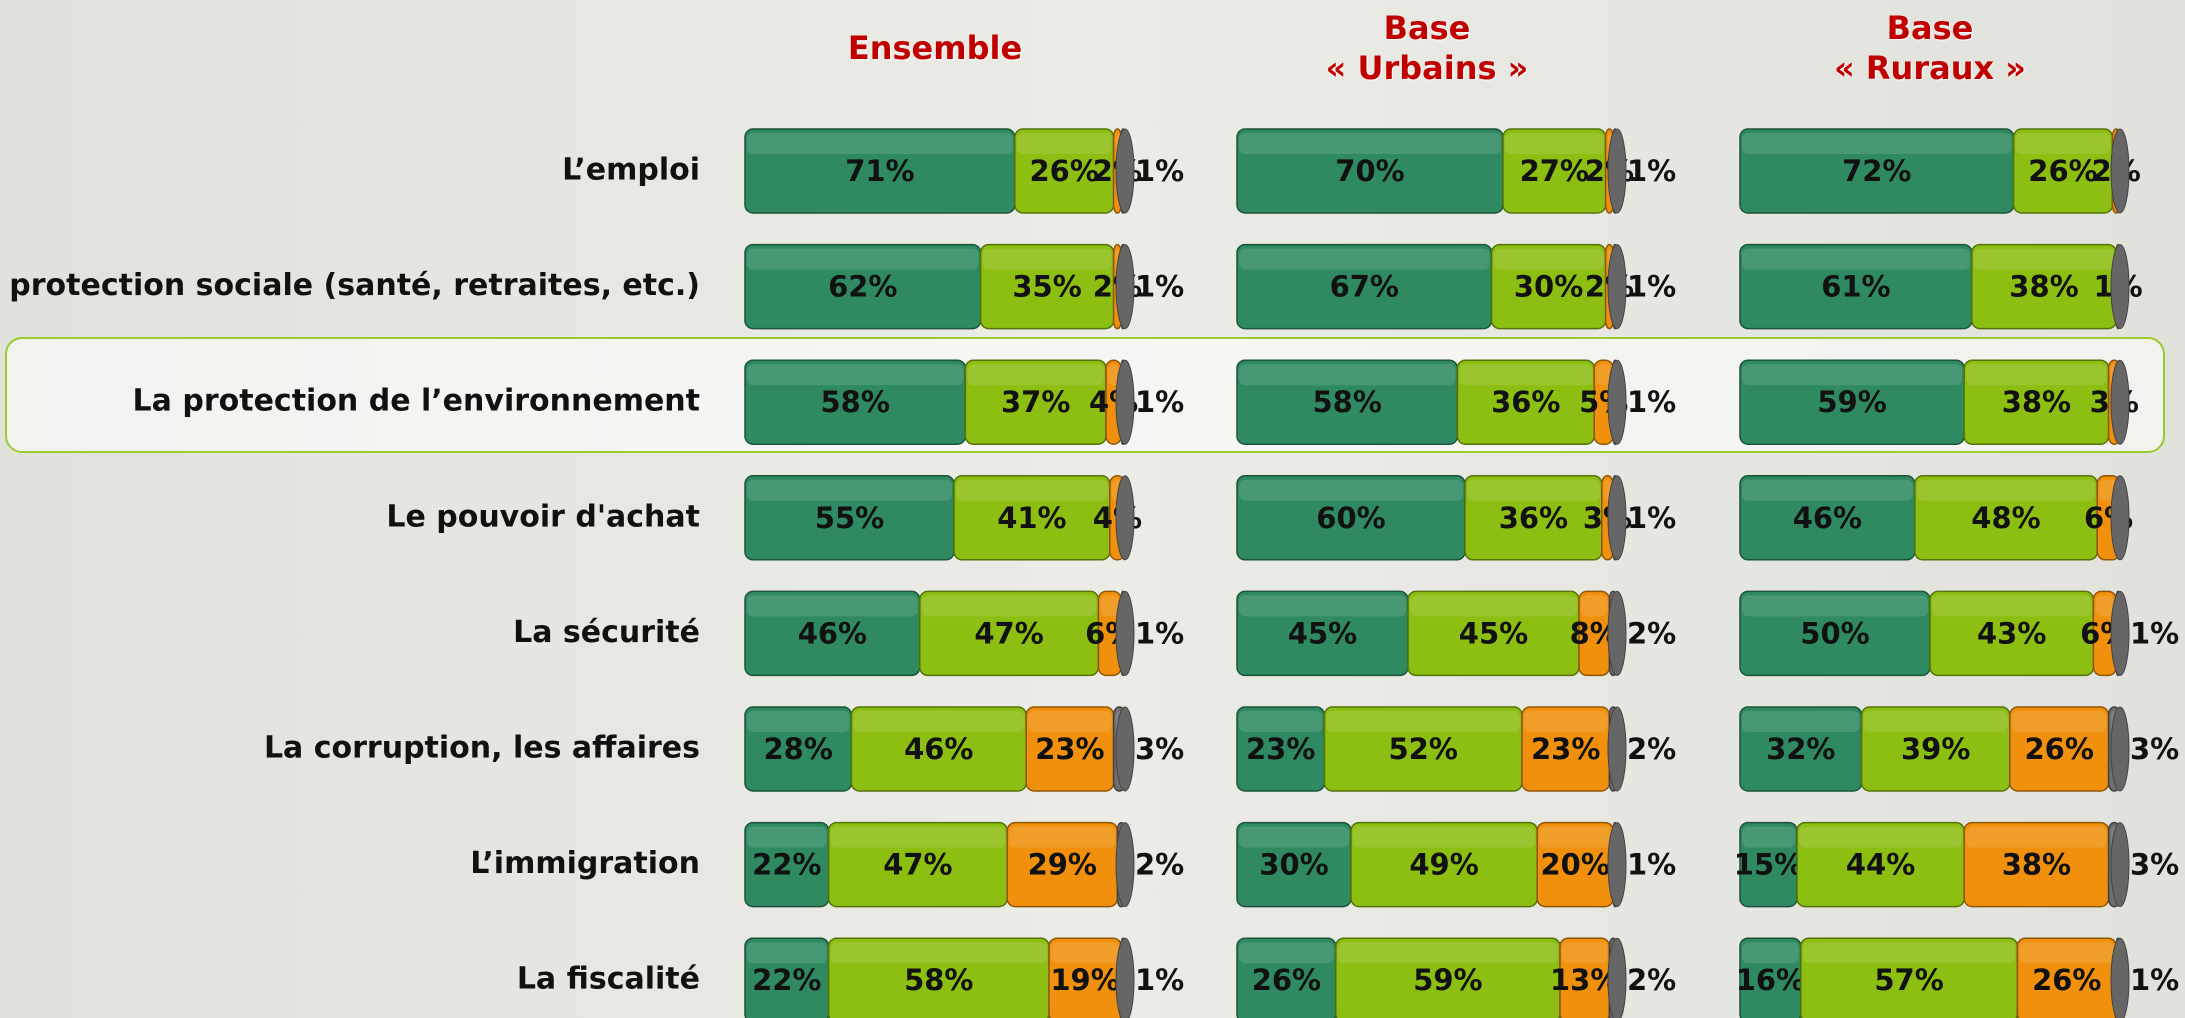  Describe the element at coordinates (631, 170) in the screenshot. I see `category-label: L’emploi` at that location.